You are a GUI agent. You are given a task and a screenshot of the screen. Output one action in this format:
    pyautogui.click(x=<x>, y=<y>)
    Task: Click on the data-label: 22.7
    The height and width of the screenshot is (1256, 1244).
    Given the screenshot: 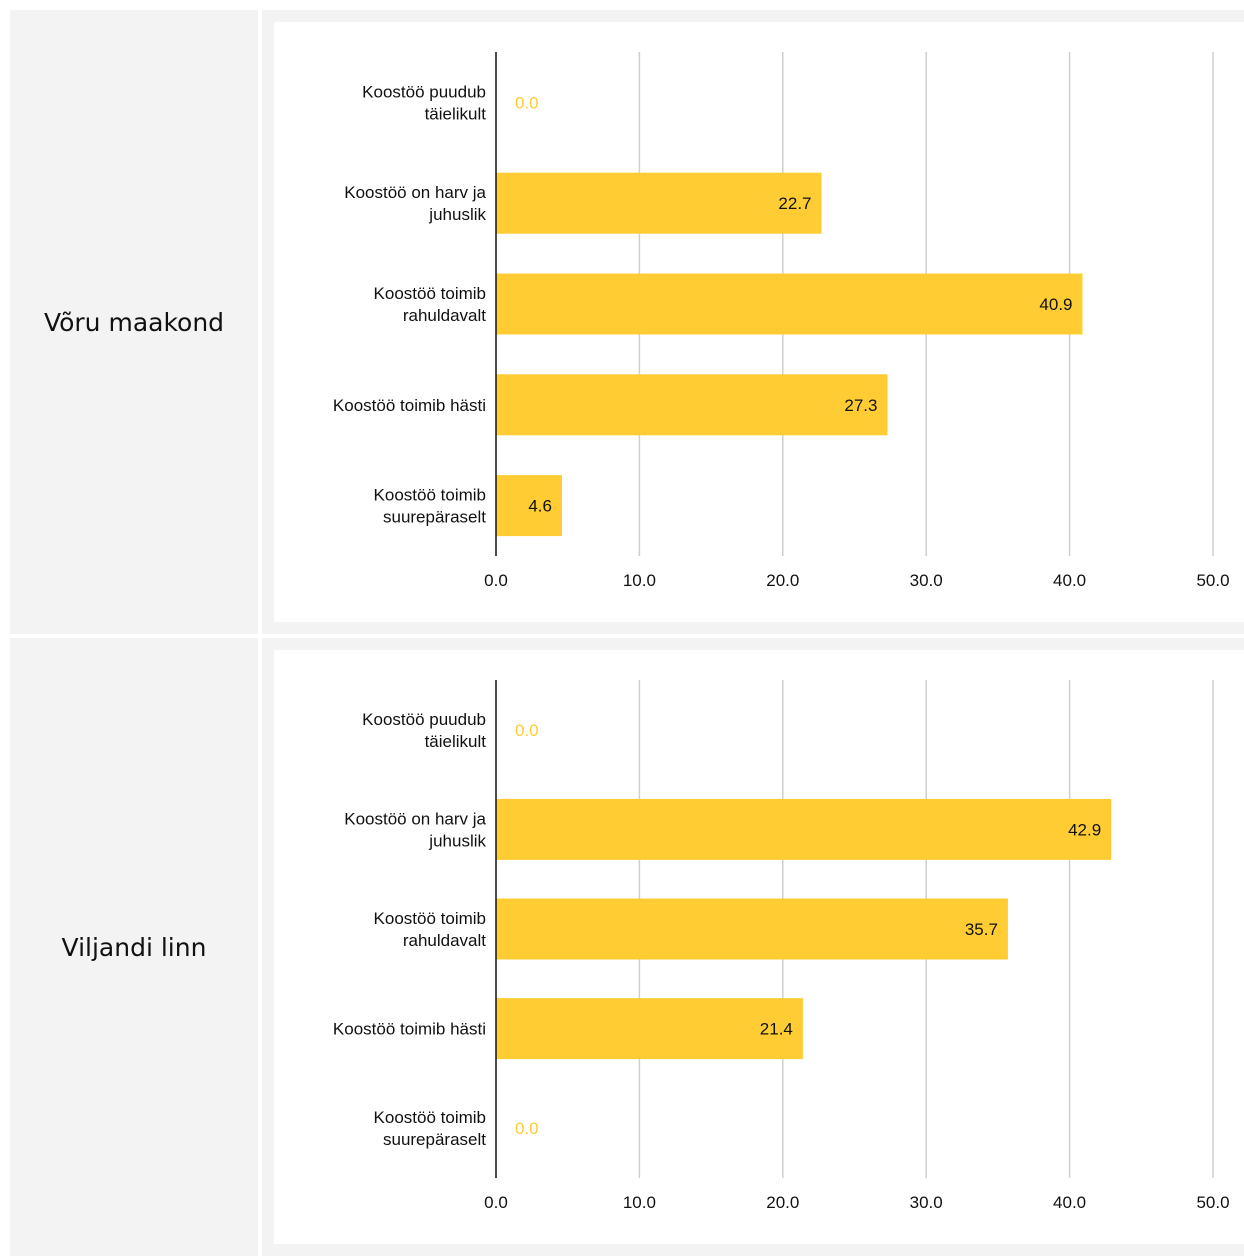 What is the action you would take?
    pyautogui.click(x=794, y=203)
    